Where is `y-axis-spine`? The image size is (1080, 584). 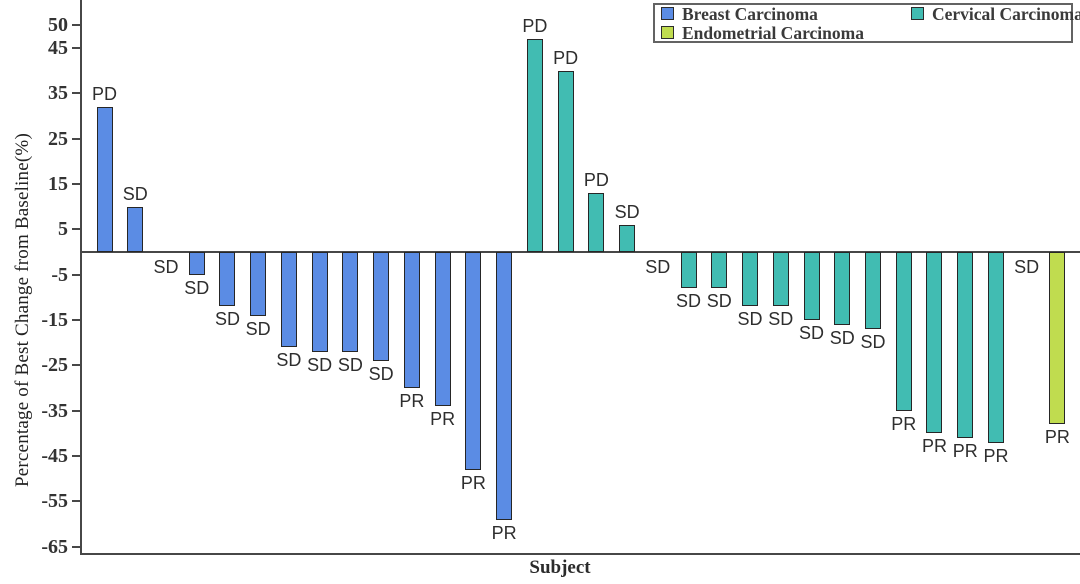
y-axis-spine is located at coordinates (81, 277).